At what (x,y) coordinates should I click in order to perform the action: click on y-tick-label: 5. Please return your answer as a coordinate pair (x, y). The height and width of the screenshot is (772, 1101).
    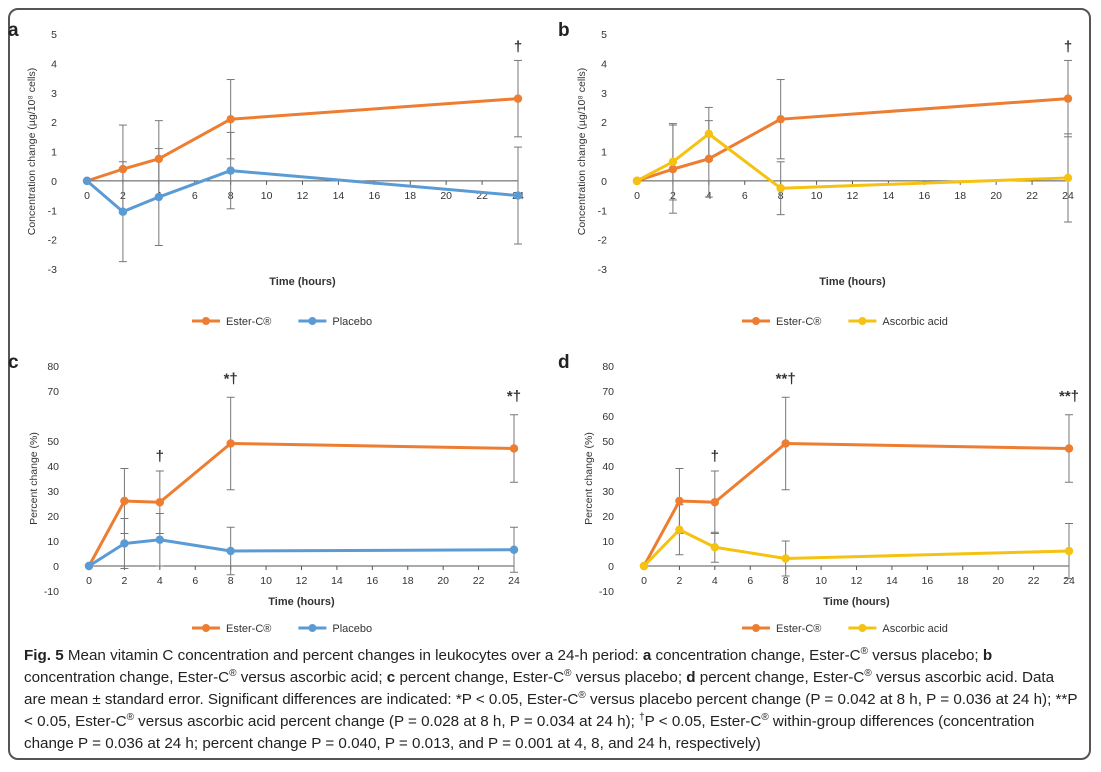
    Looking at the image, I should click on (54, 35).